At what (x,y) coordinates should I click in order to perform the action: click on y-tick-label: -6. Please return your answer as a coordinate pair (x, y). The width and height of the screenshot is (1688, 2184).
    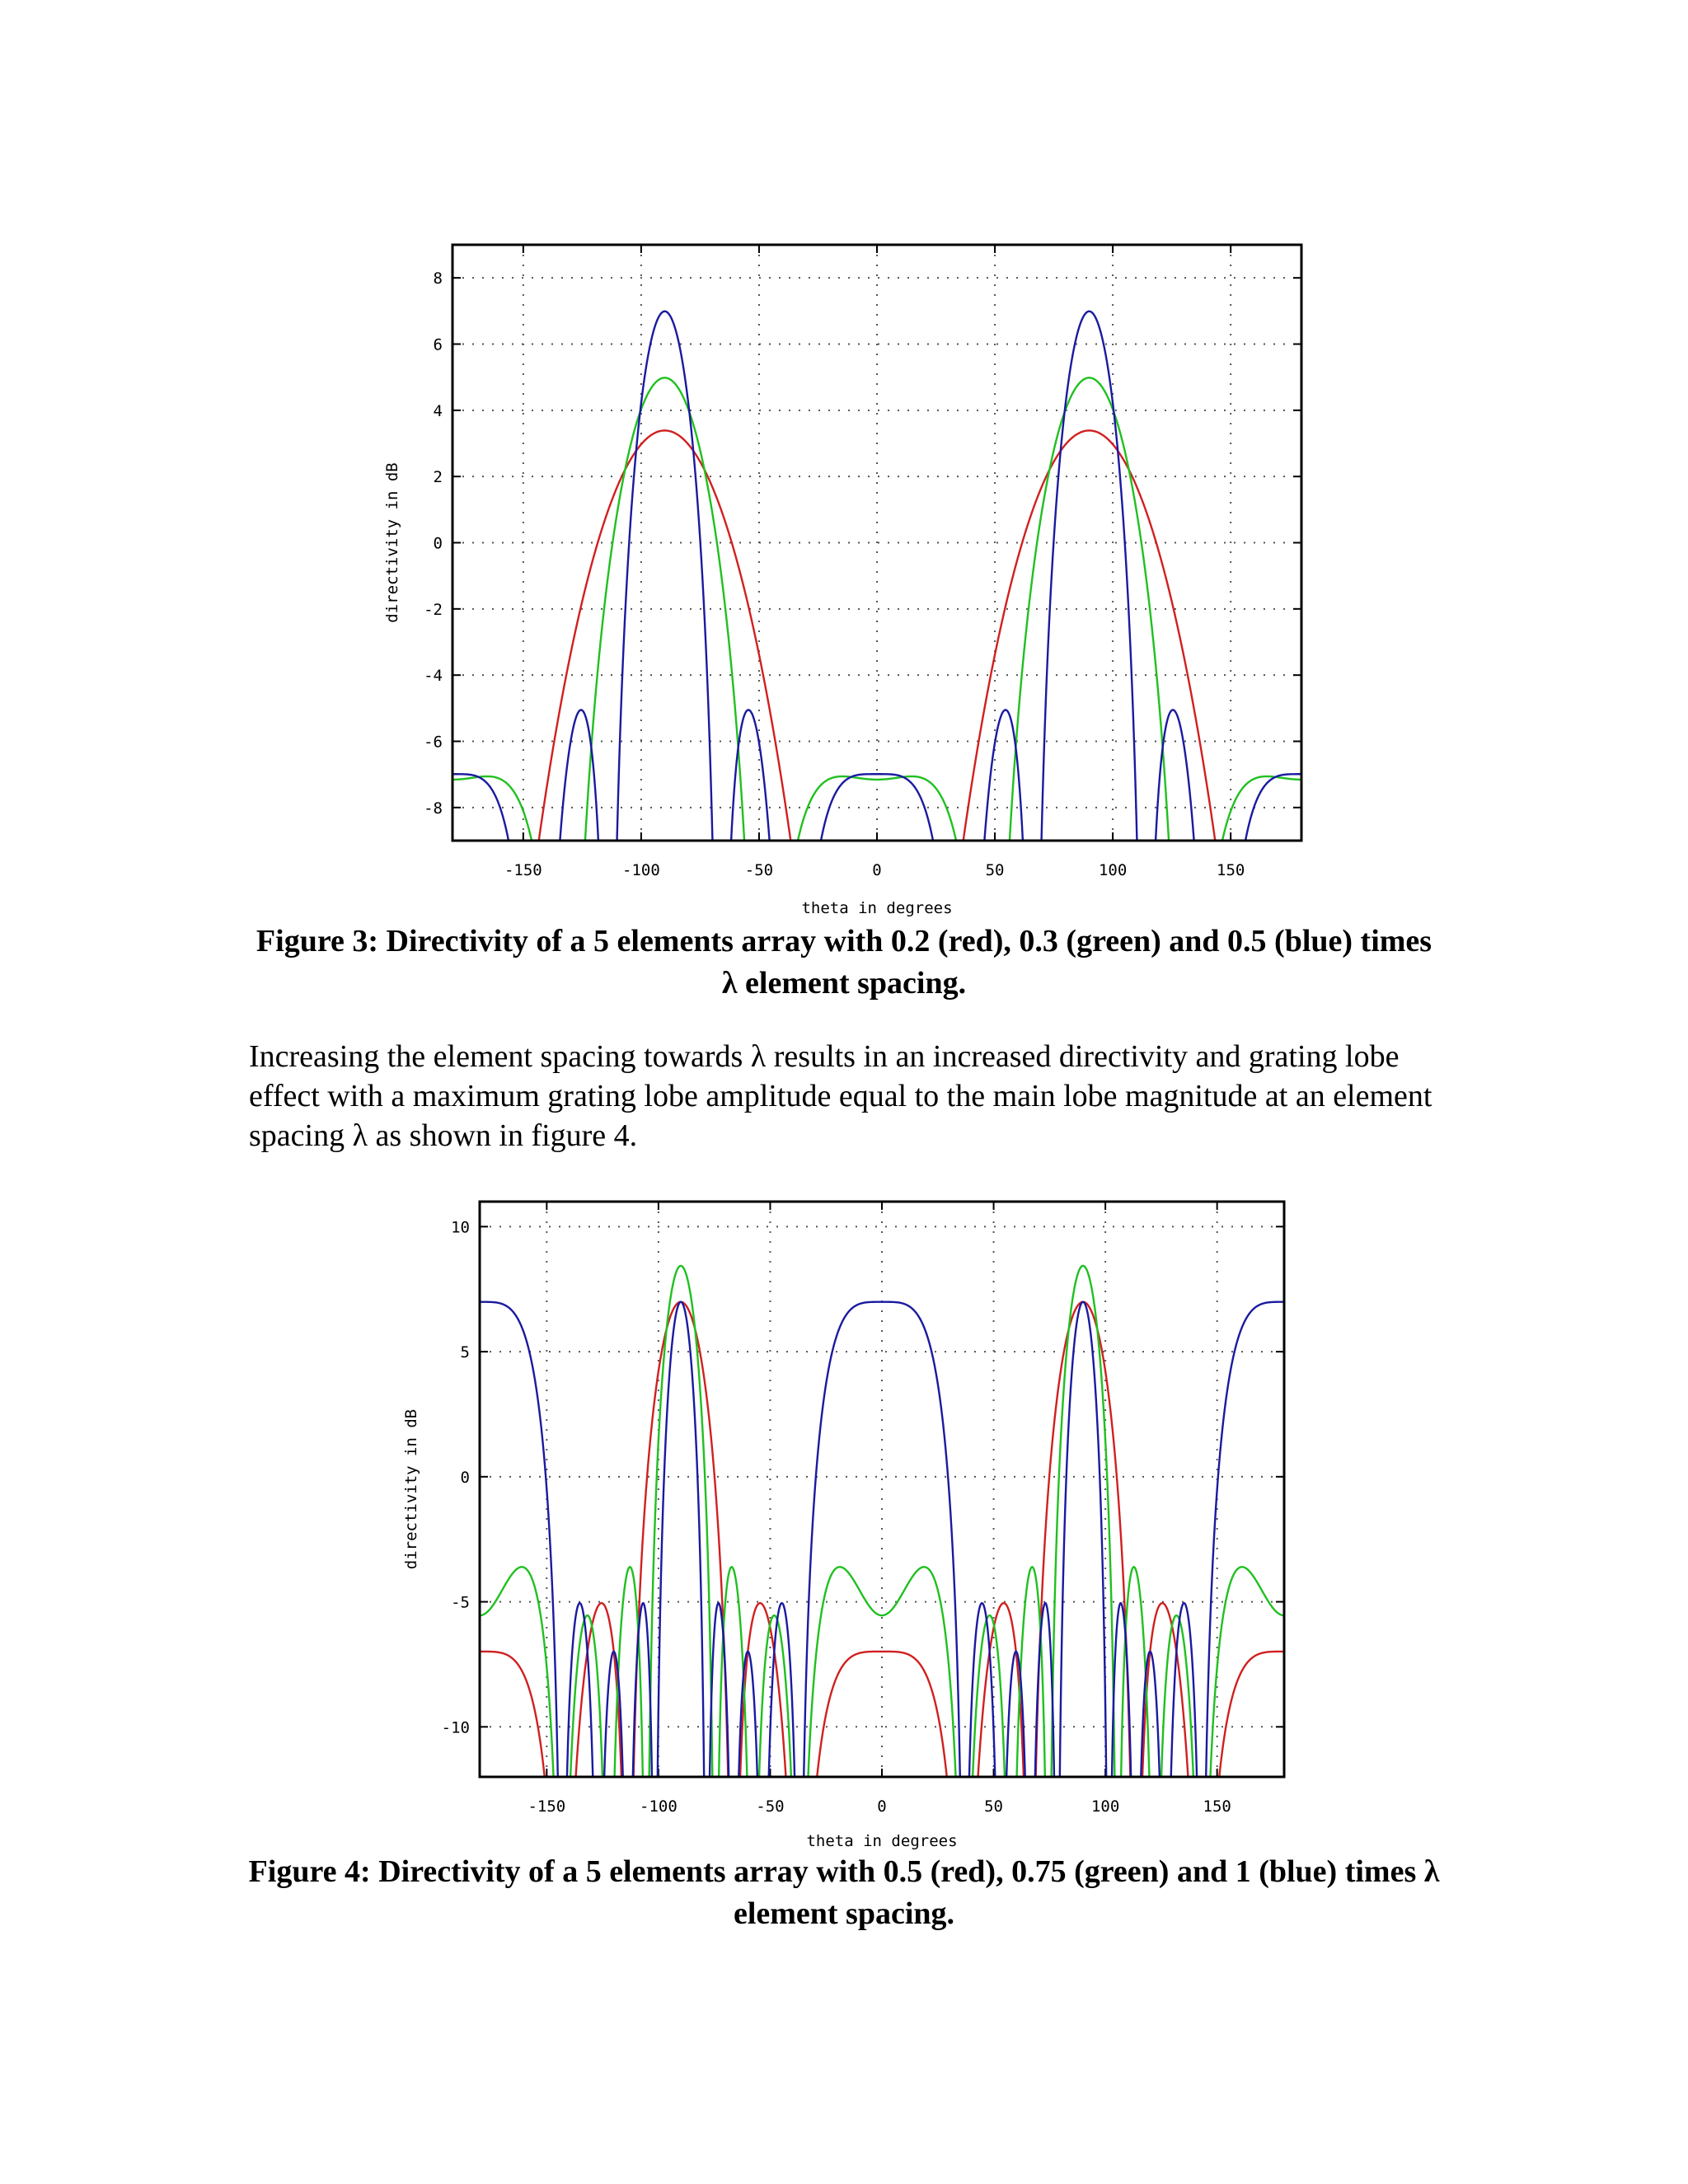
    Looking at the image, I should click on (433, 742).